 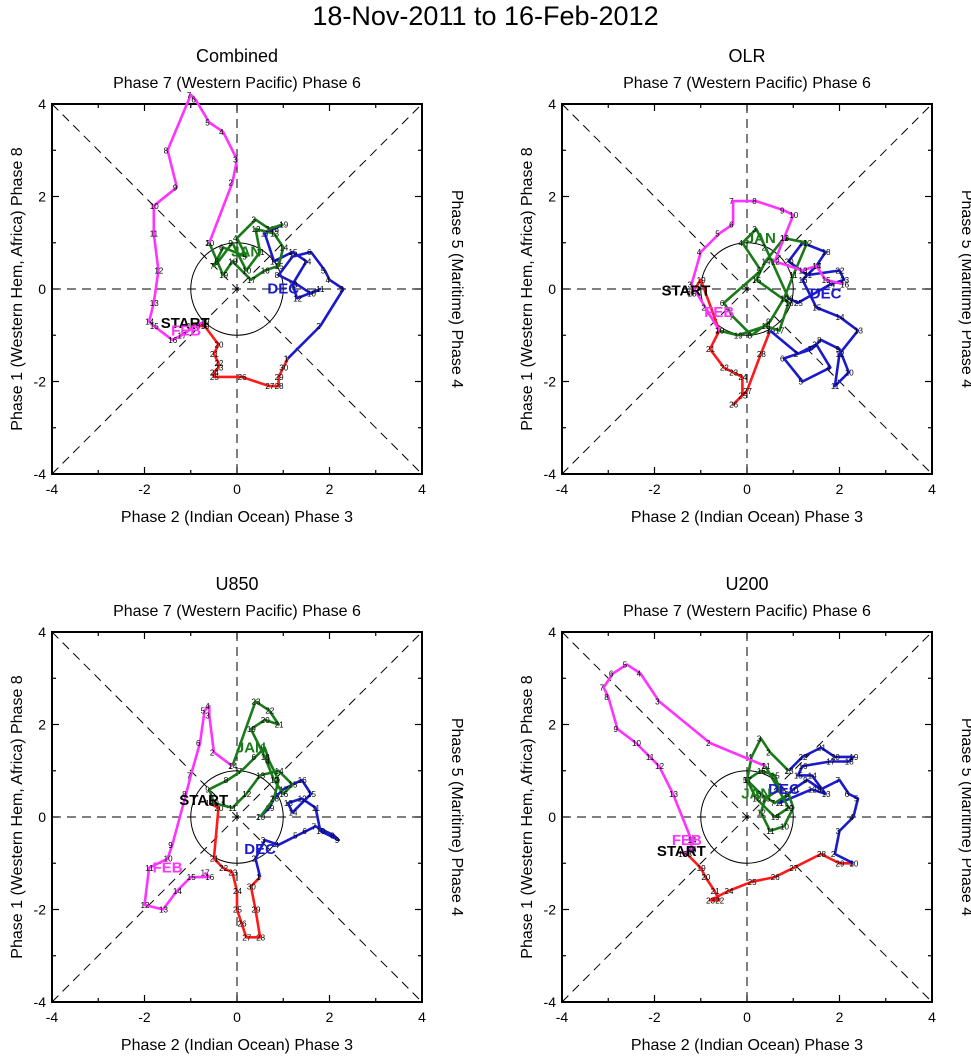 I want to click on point-label: 6, so click(x=304, y=831).